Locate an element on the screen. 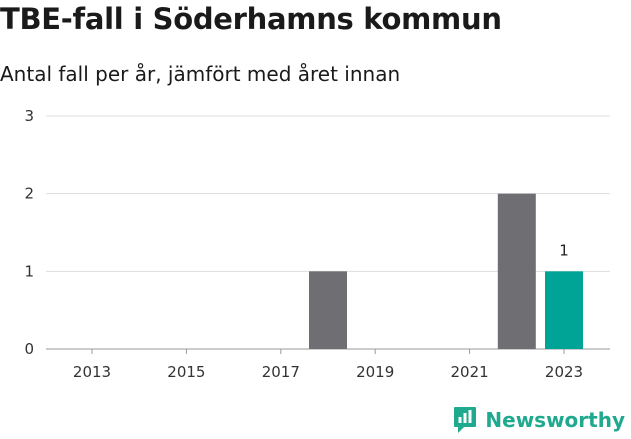 Image resolution: width=631 pixels, height=439 pixels. x-tick-label: 2015 is located at coordinates (186, 372).